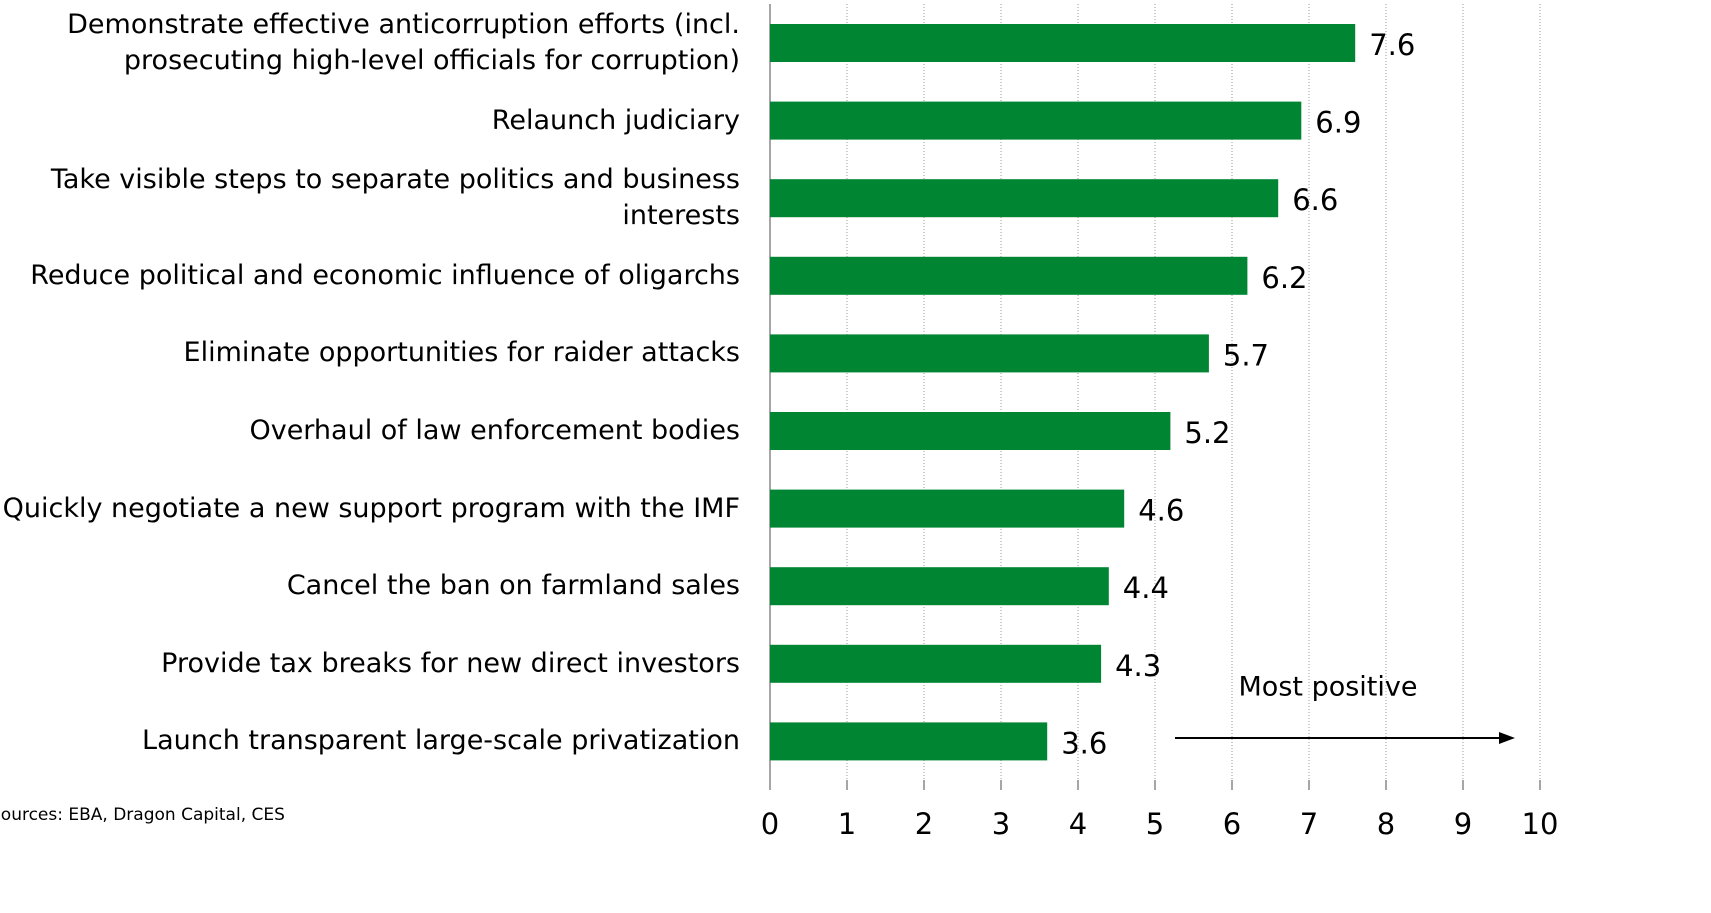 The image size is (1711, 913). Describe the element at coordinates (1078, 824) in the screenshot. I see `x-tick-label: 4` at that location.